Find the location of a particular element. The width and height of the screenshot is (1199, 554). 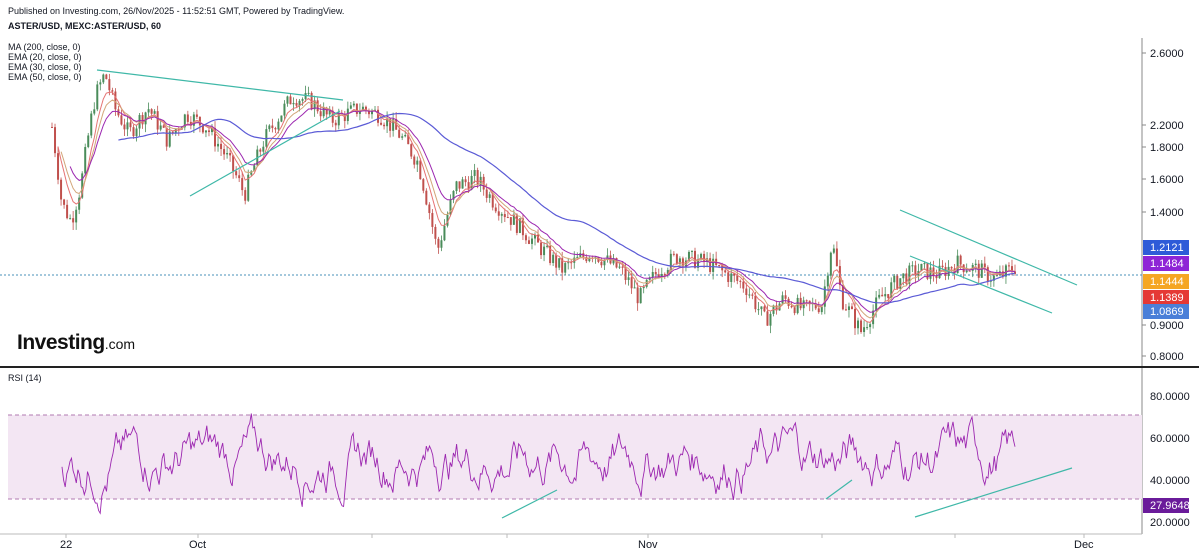

logo-suffix: .com is located at coordinates (120, 344).